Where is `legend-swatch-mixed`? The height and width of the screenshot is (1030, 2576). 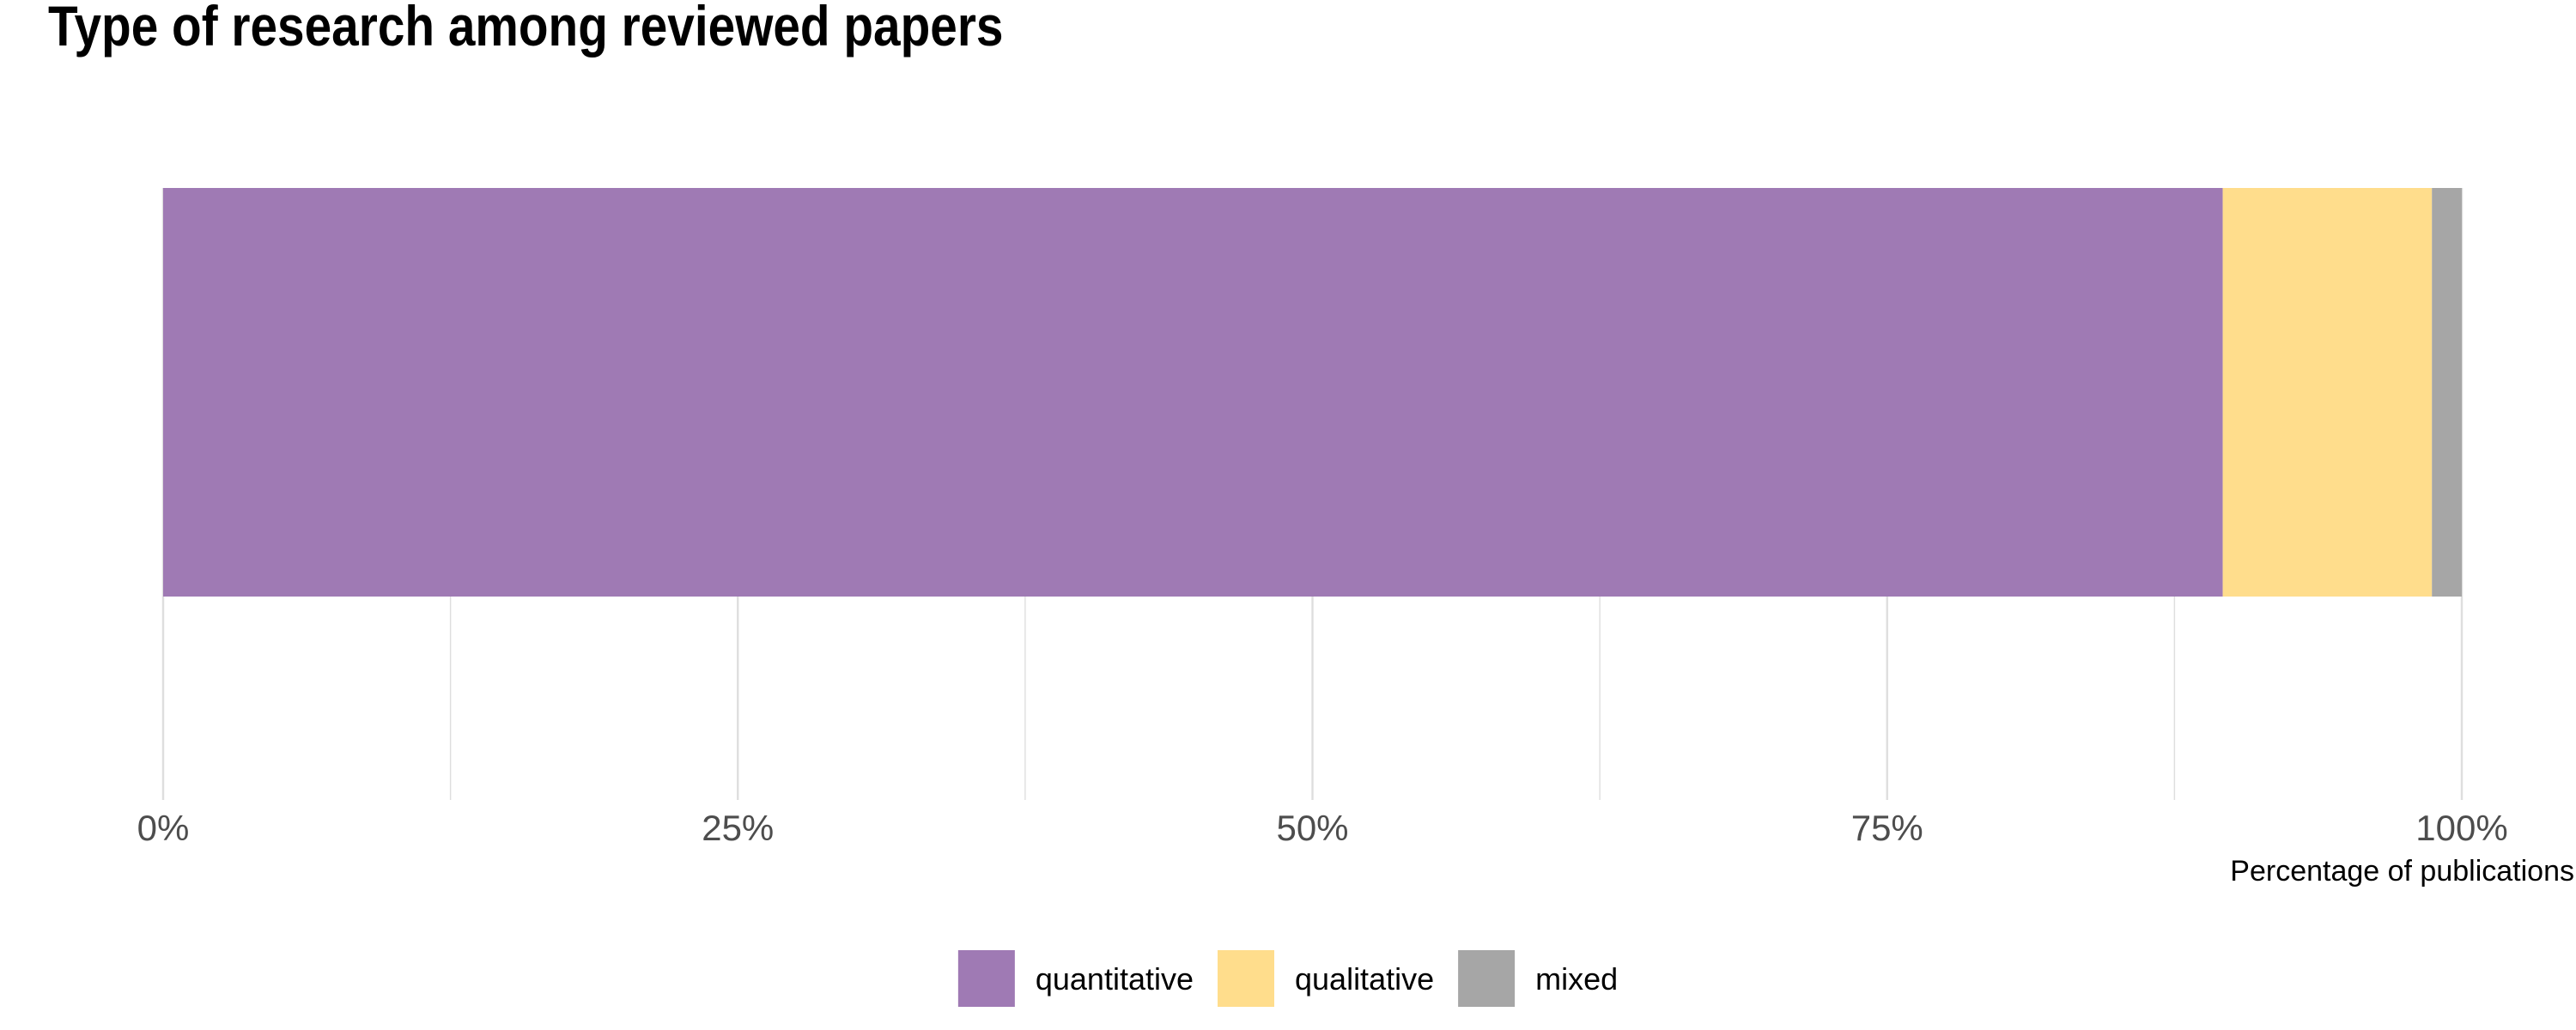 legend-swatch-mixed is located at coordinates (1487, 978).